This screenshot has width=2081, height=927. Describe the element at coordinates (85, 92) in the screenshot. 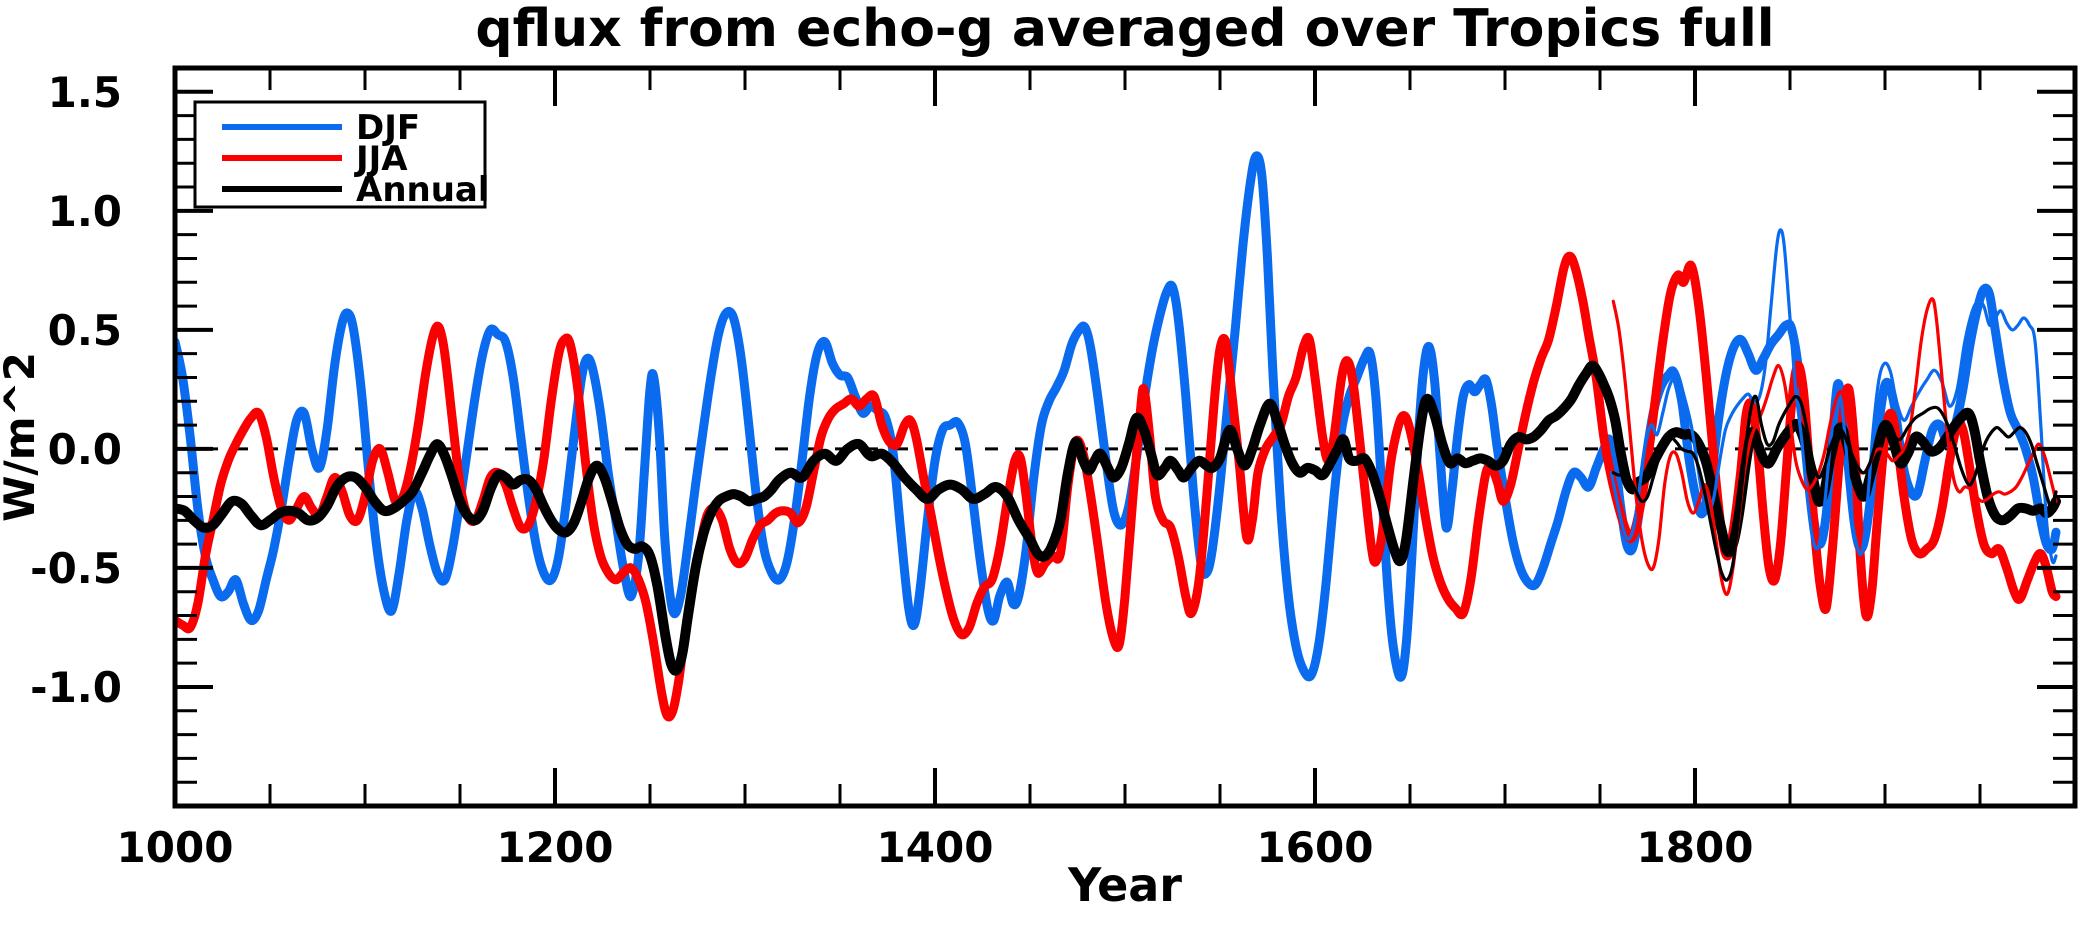

I see `tick-label: 1.5` at that location.